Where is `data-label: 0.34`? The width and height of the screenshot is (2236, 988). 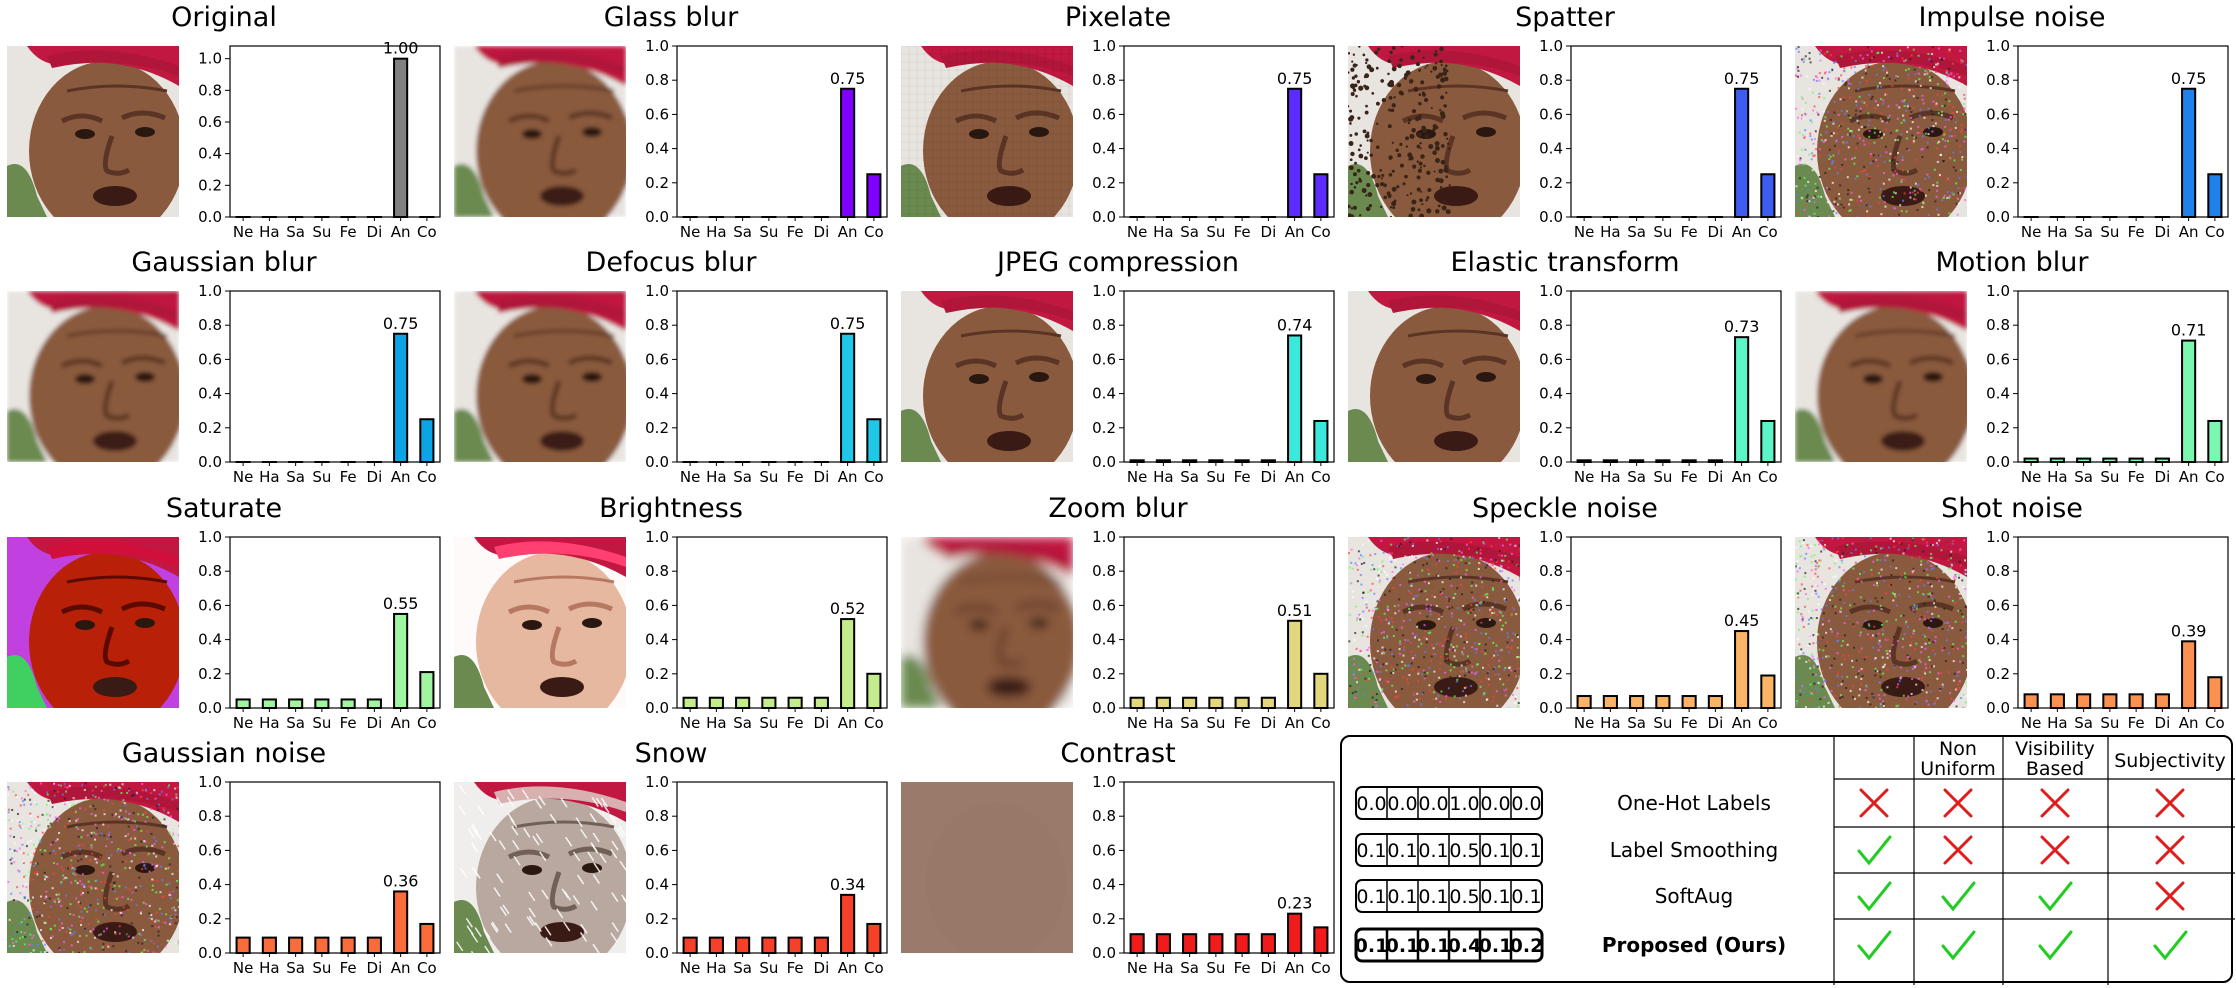 data-label: 0.34 is located at coordinates (848, 884).